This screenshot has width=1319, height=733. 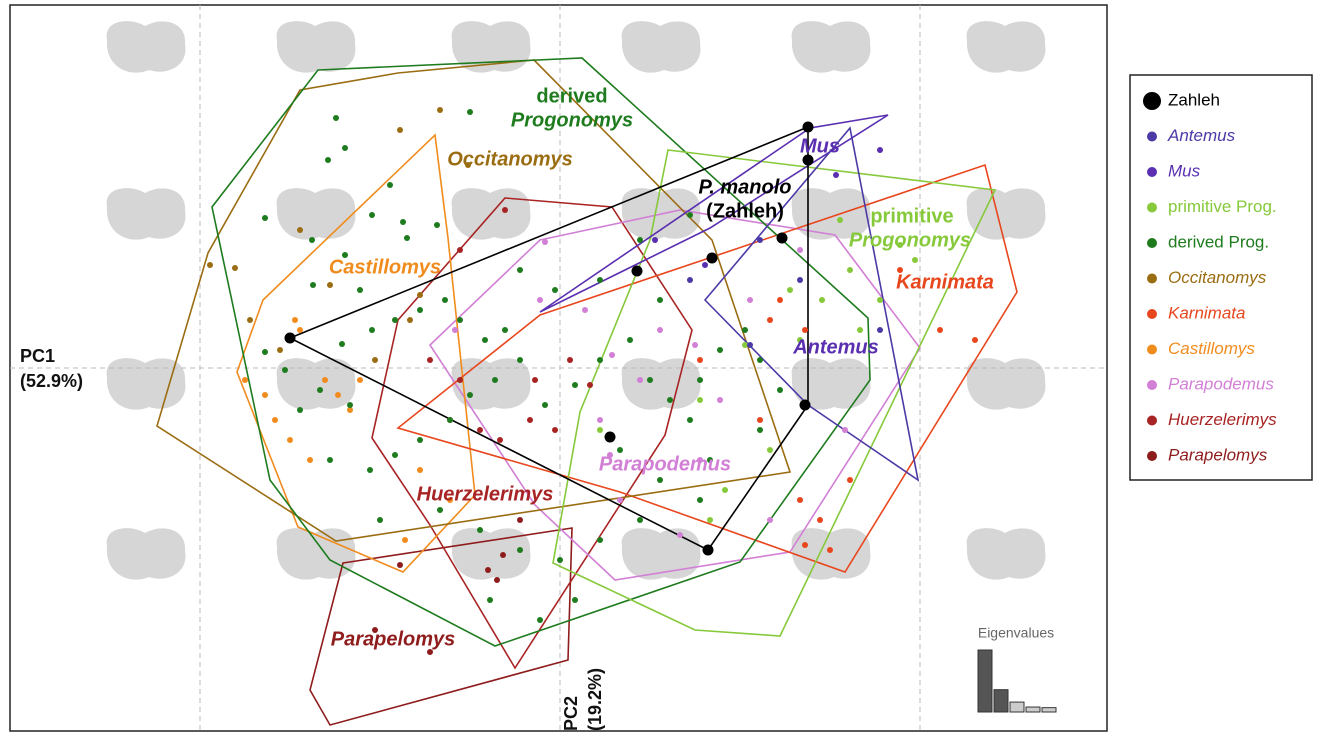 What do you see at coordinates (745, 187) in the screenshot?
I see `annotation: P. manolo` at bounding box center [745, 187].